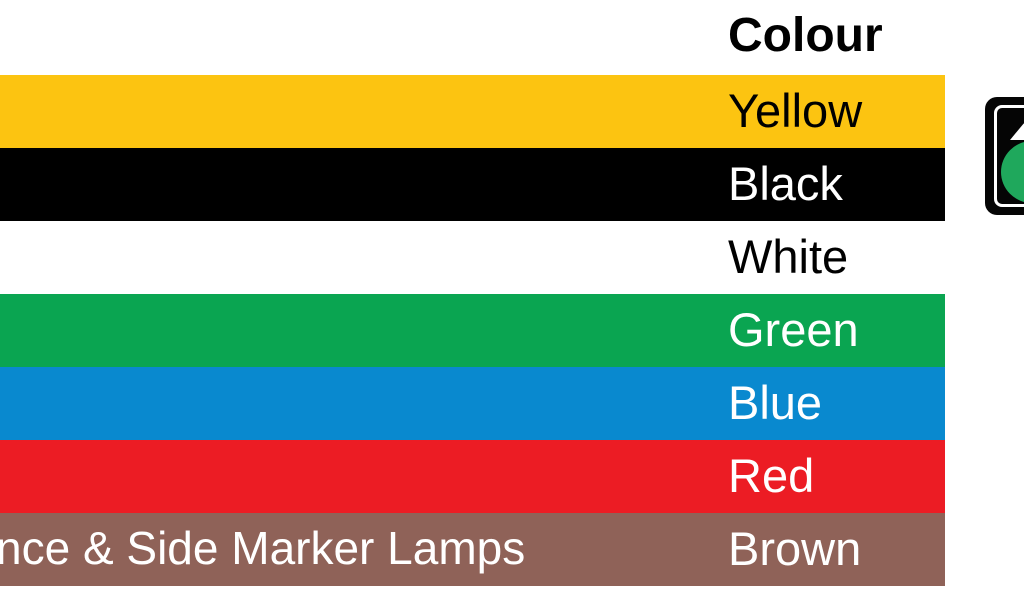 The image size is (1024, 600). What do you see at coordinates (795, 548) in the screenshot?
I see `color-name-label: Brown` at bounding box center [795, 548].